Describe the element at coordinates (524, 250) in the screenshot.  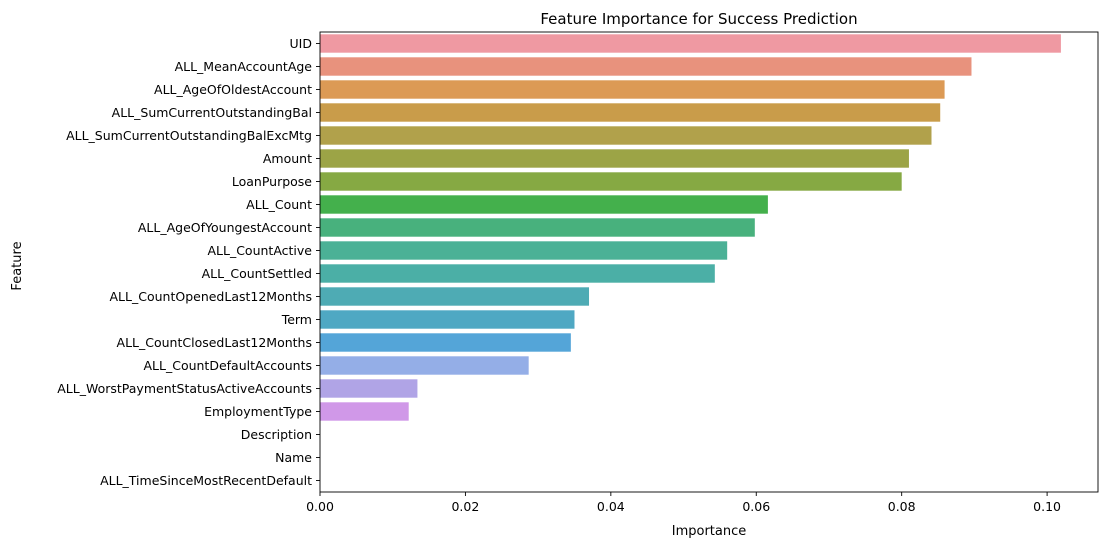
I see `bar-all-countactive` at that location.